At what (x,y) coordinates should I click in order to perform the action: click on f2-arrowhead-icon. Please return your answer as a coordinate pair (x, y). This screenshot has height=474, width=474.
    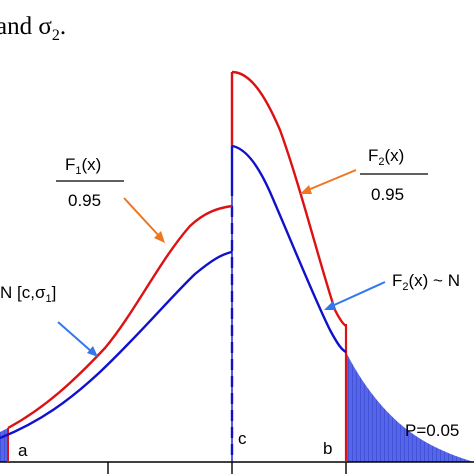
    Looking at the image, I should click on (306, 189).